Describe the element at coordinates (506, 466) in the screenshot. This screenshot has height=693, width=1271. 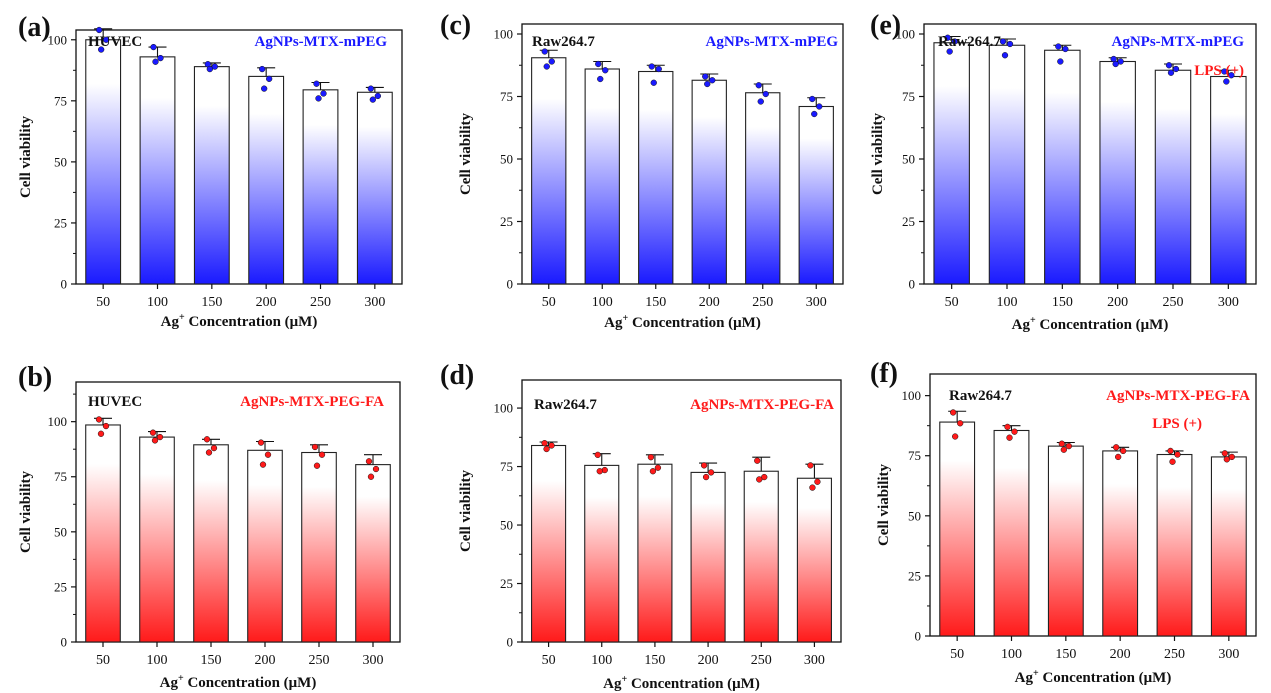
I see `y-tick-label: 75` at that location.